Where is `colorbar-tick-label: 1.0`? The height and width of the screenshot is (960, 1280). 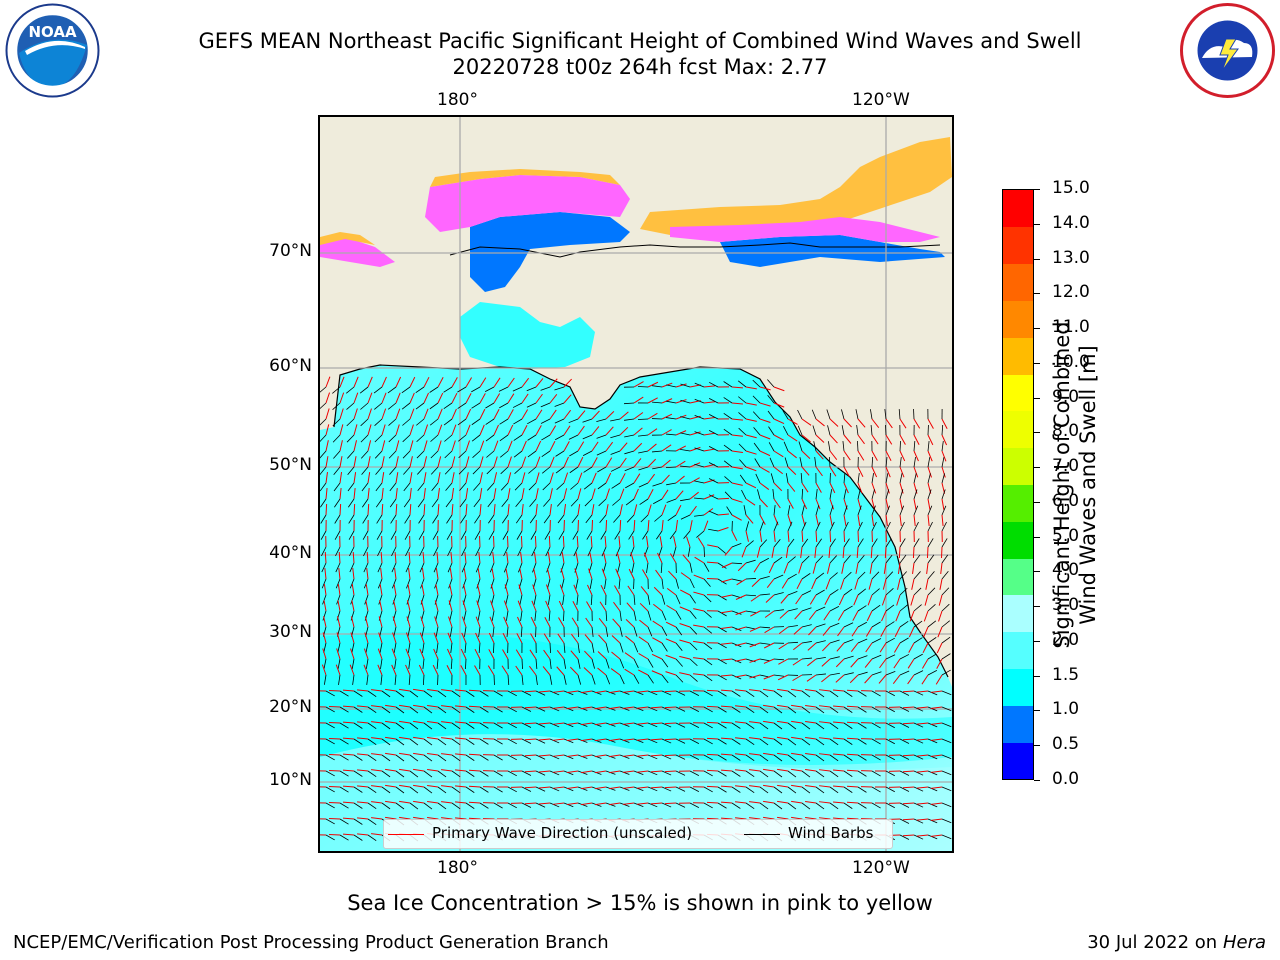 colorbar-tick-label: 1.0 is located at coordinates (1066, 709).